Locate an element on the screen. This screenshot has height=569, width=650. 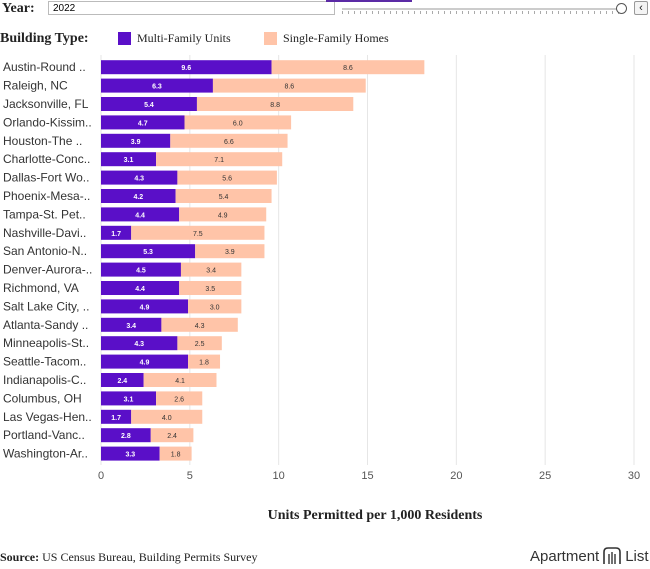
category-label: Tampa-St. Pet.. is located at coordinates (44, 214).